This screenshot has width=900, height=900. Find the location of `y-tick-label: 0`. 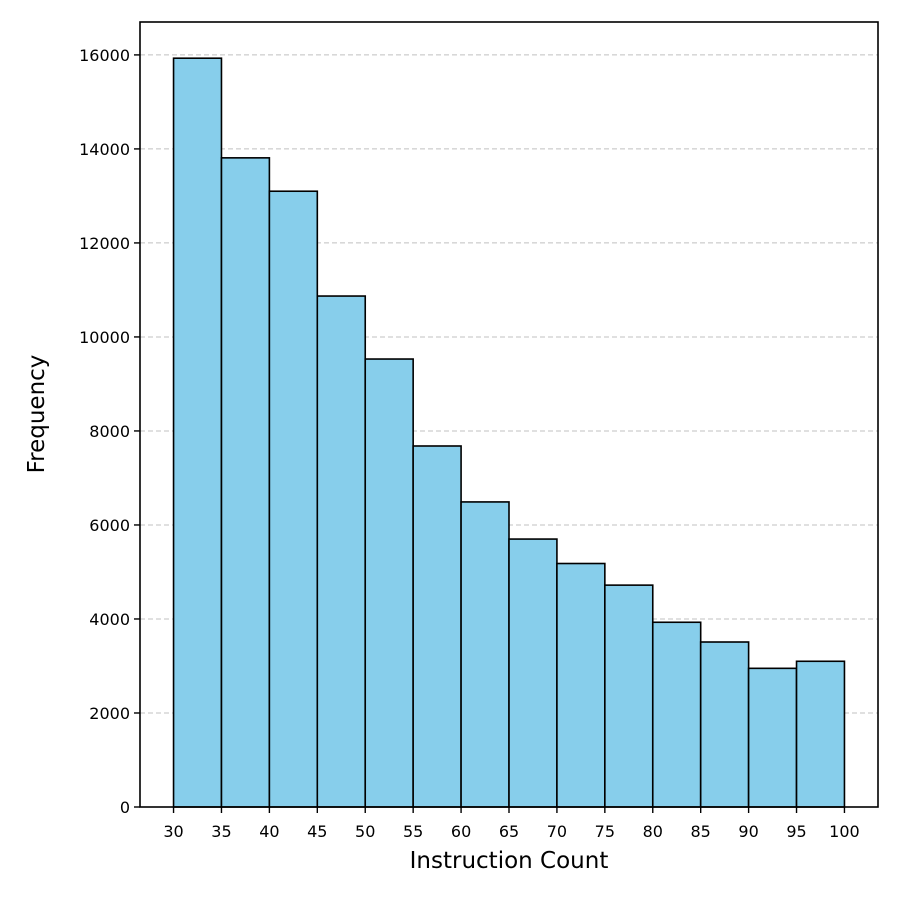

y-tick-label: 0 is located at coordinates (125, 807).